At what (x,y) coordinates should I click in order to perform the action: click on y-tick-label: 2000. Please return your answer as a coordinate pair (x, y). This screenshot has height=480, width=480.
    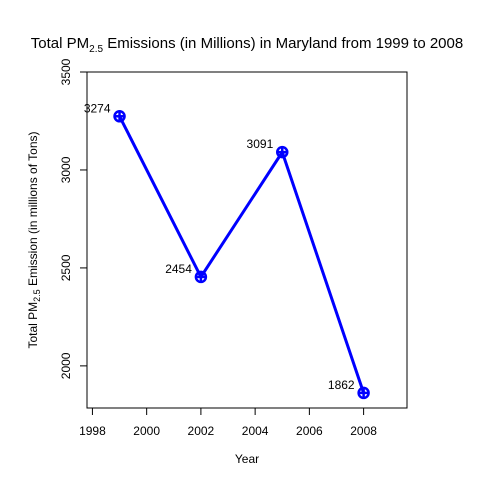
    Looking at the image, I should click on (66, 365).